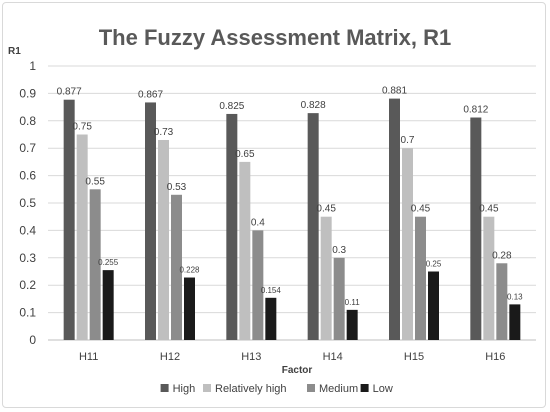  Describe the element at coordinates (245, 154) in the screenshot. I see `data-label: 0.65` at that location.